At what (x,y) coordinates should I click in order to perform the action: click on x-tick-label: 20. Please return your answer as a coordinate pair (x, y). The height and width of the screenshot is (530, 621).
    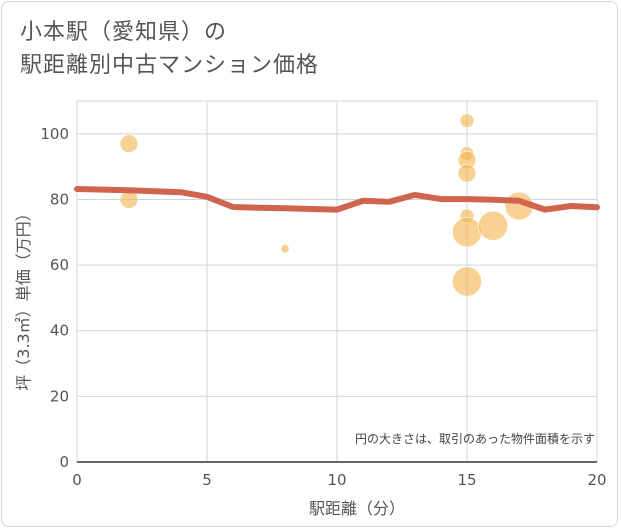
    Looking at the image, I should click on (596, 480).